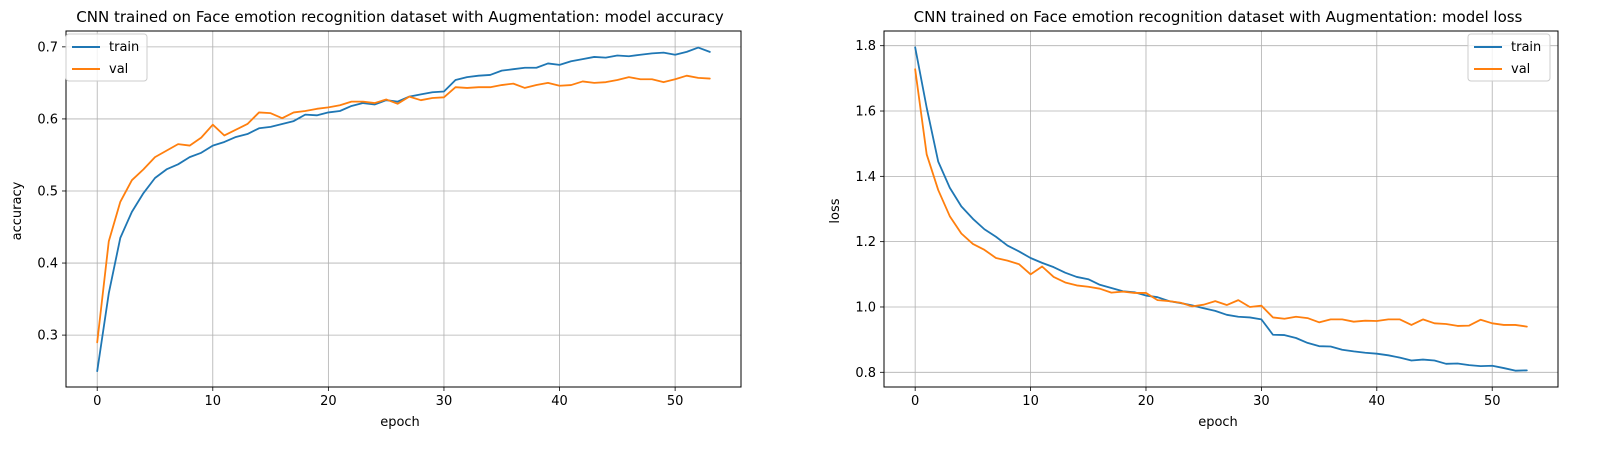 Image resolution: width=1621 pixels, height=453 pixels. I want to click on loss-y-tick-label: 1.0, so click(865, 307).